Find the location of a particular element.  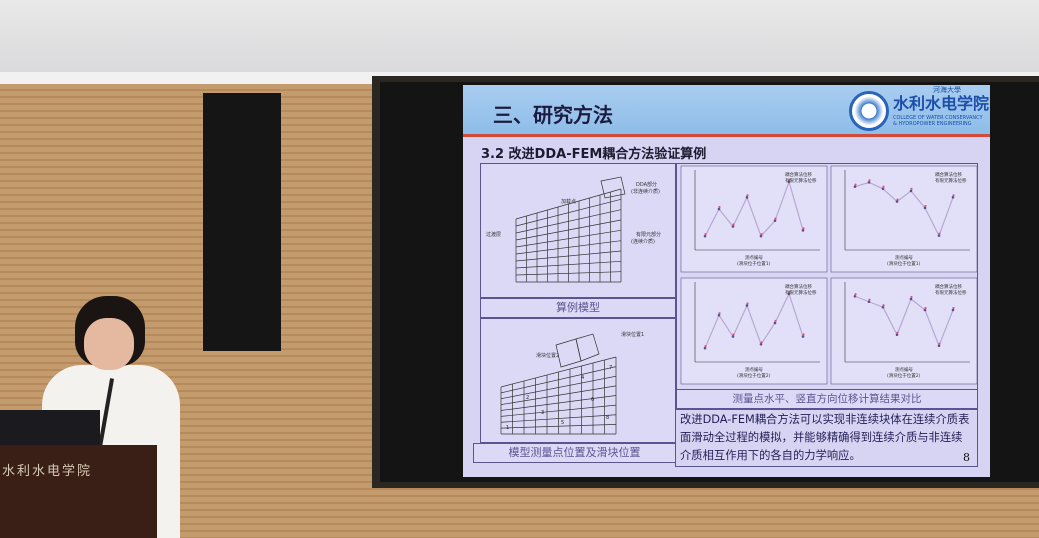

label-slider-position-2: 滑块位置2 is located at coordinates (548, 356).